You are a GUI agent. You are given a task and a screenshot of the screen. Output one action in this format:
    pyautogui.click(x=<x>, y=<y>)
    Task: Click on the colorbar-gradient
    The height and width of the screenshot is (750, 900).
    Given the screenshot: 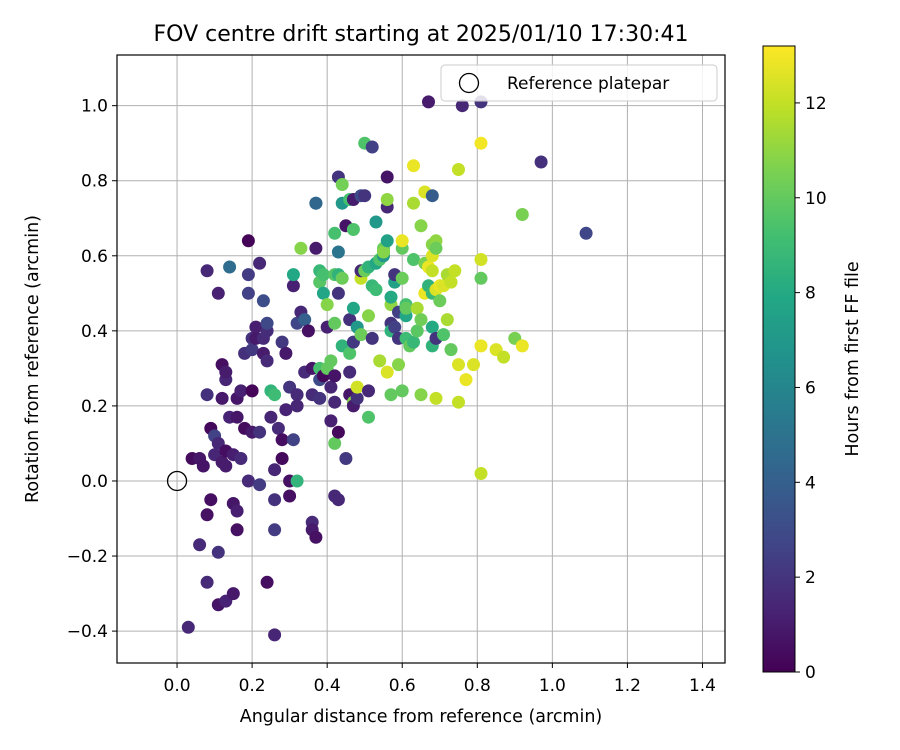 What is the action you would take?
    pyautogui.click(x=779, y=359)
    